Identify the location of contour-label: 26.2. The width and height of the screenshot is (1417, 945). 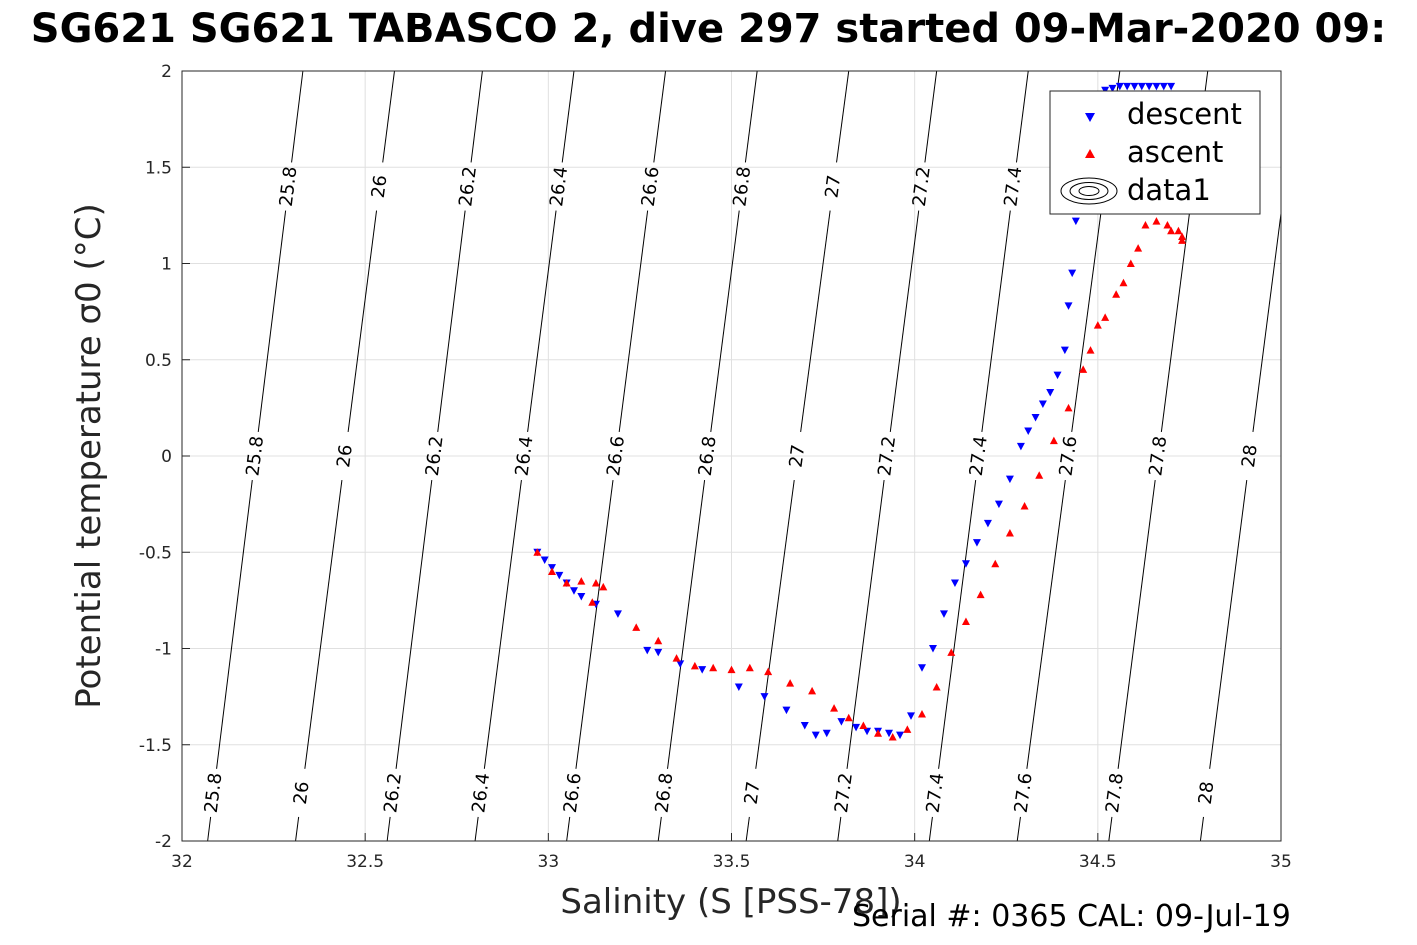
(468, 186).